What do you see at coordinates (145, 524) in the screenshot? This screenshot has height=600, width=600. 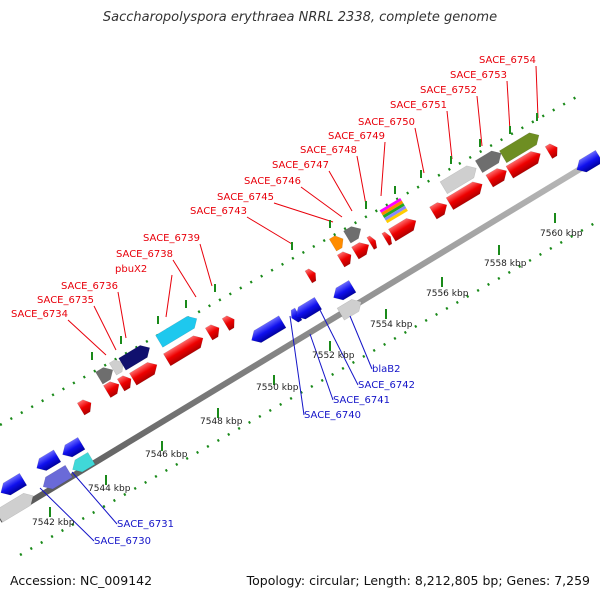 I see `gene-label-rev-1: SACE_6731` at bounding box center [145, 524].